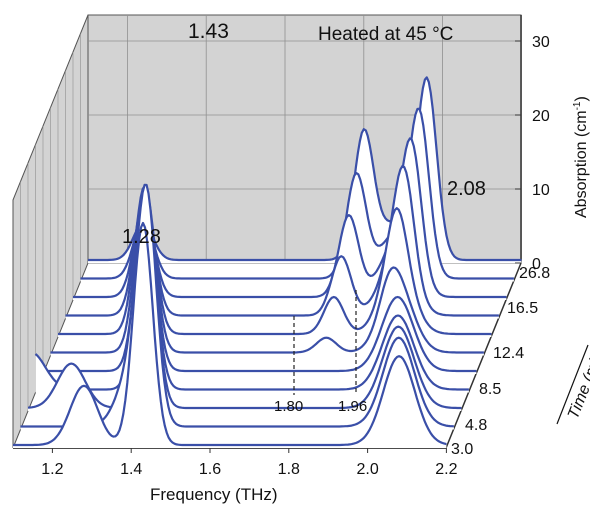  What do you see at coordinates (352, 406) in the screenshot?
I see `peak-label-1-96: 1.96` at bounding box center [352, 406].